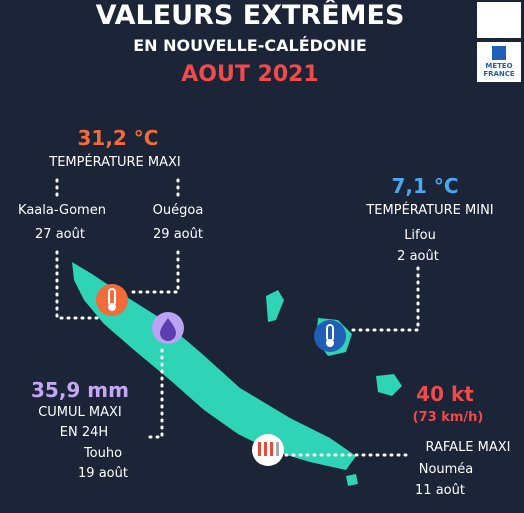 This screenshot has width=524, height=513. What do you see at coordinates (103, 453) in the screenshot?
I see `place: Touho` at bounding box center [103, 453].